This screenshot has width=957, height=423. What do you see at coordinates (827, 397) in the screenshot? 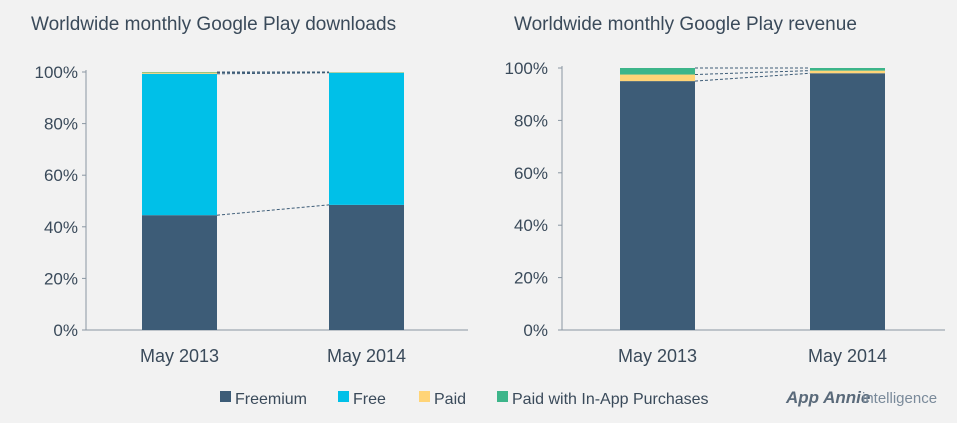
I see `brand-name: App Annie` at bounding box center [827, 397].